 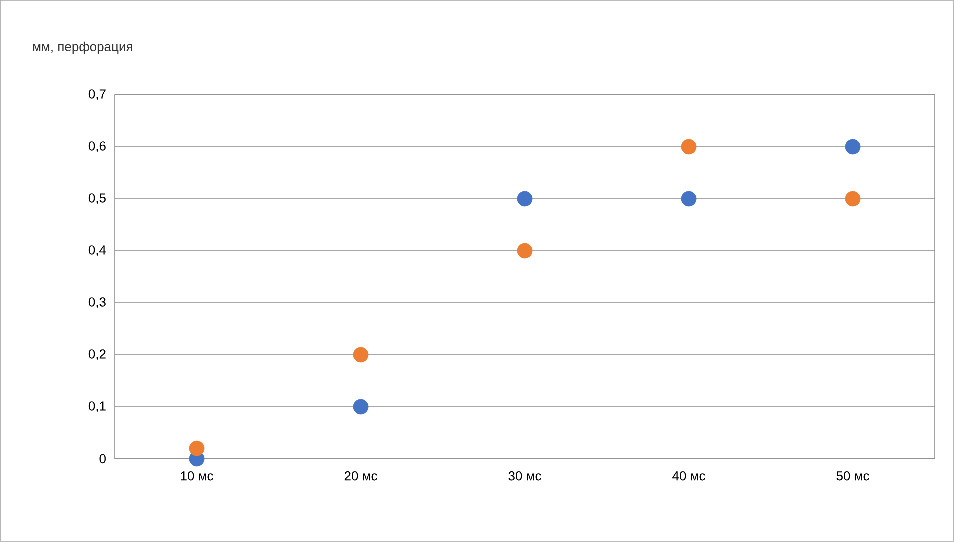 I want to click on y-tick-label: 0, so click(x=103, y=459).